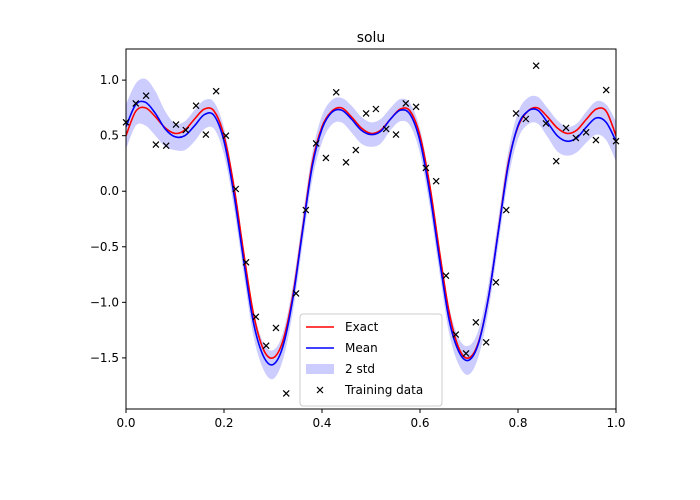  What do you see at coordinates (371, 360) in the screenshot?
I see `legend: Exact Mean 2 std Training data` at bounding box center [371, 360].